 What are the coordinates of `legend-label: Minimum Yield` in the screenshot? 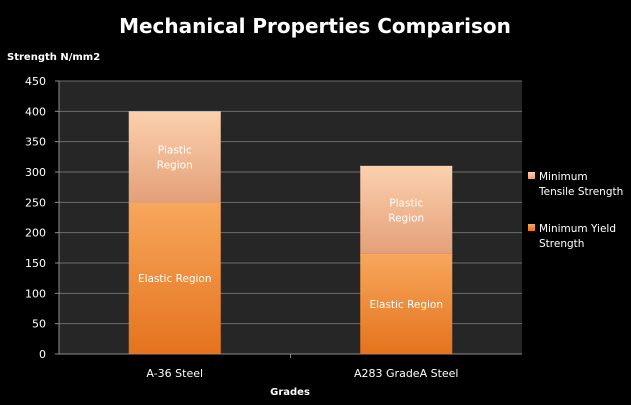 It's located at (577, 229).